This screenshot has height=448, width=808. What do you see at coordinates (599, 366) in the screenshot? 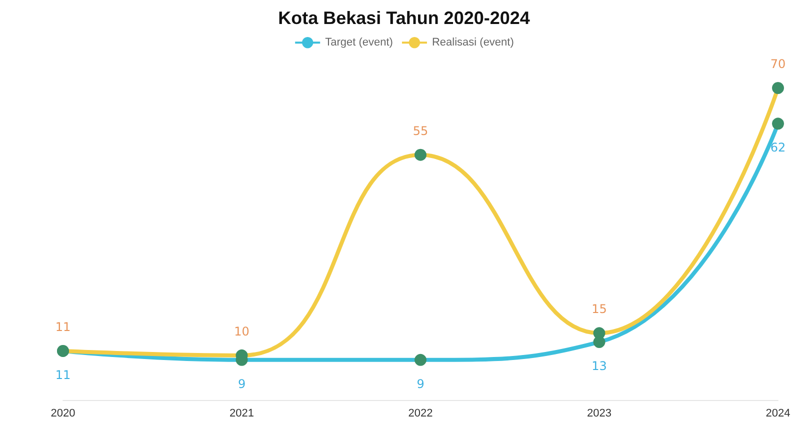
I see `data-label: 13` at bounding box center [599, 366].